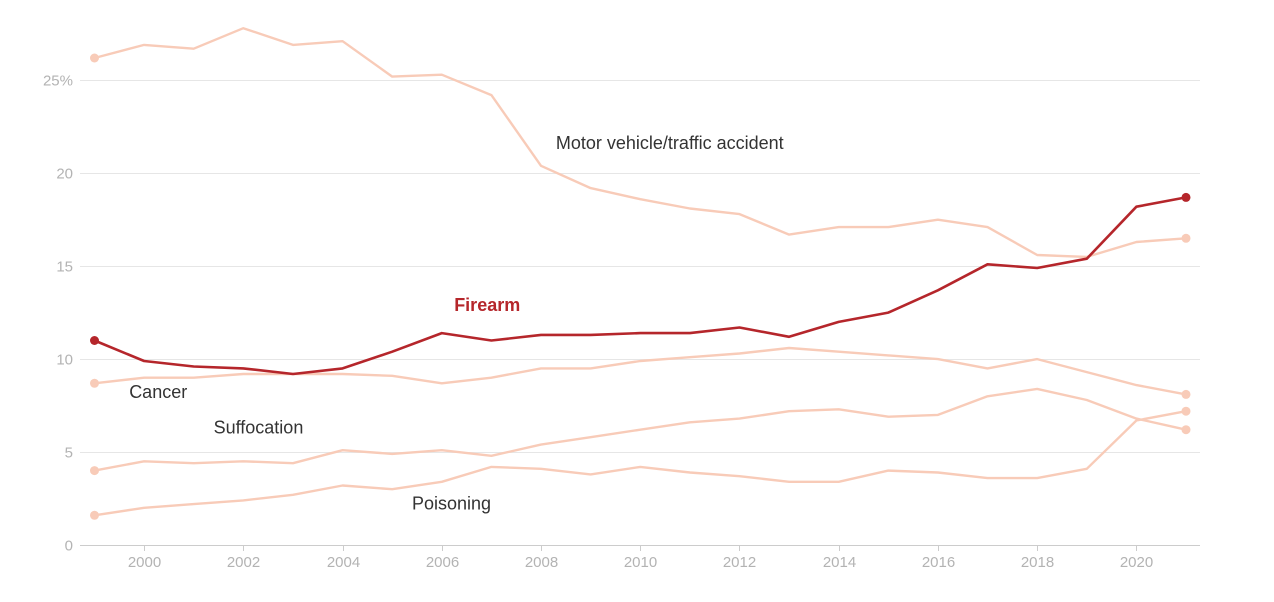  I want to click on suffocation-label: Suffocation, so click(259, 428).